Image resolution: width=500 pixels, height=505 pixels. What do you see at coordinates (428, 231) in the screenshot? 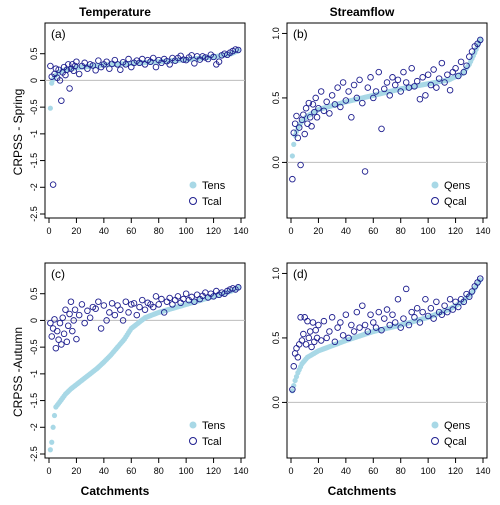
I see `x-tick-label: 100` at bounding box center [428, 231].